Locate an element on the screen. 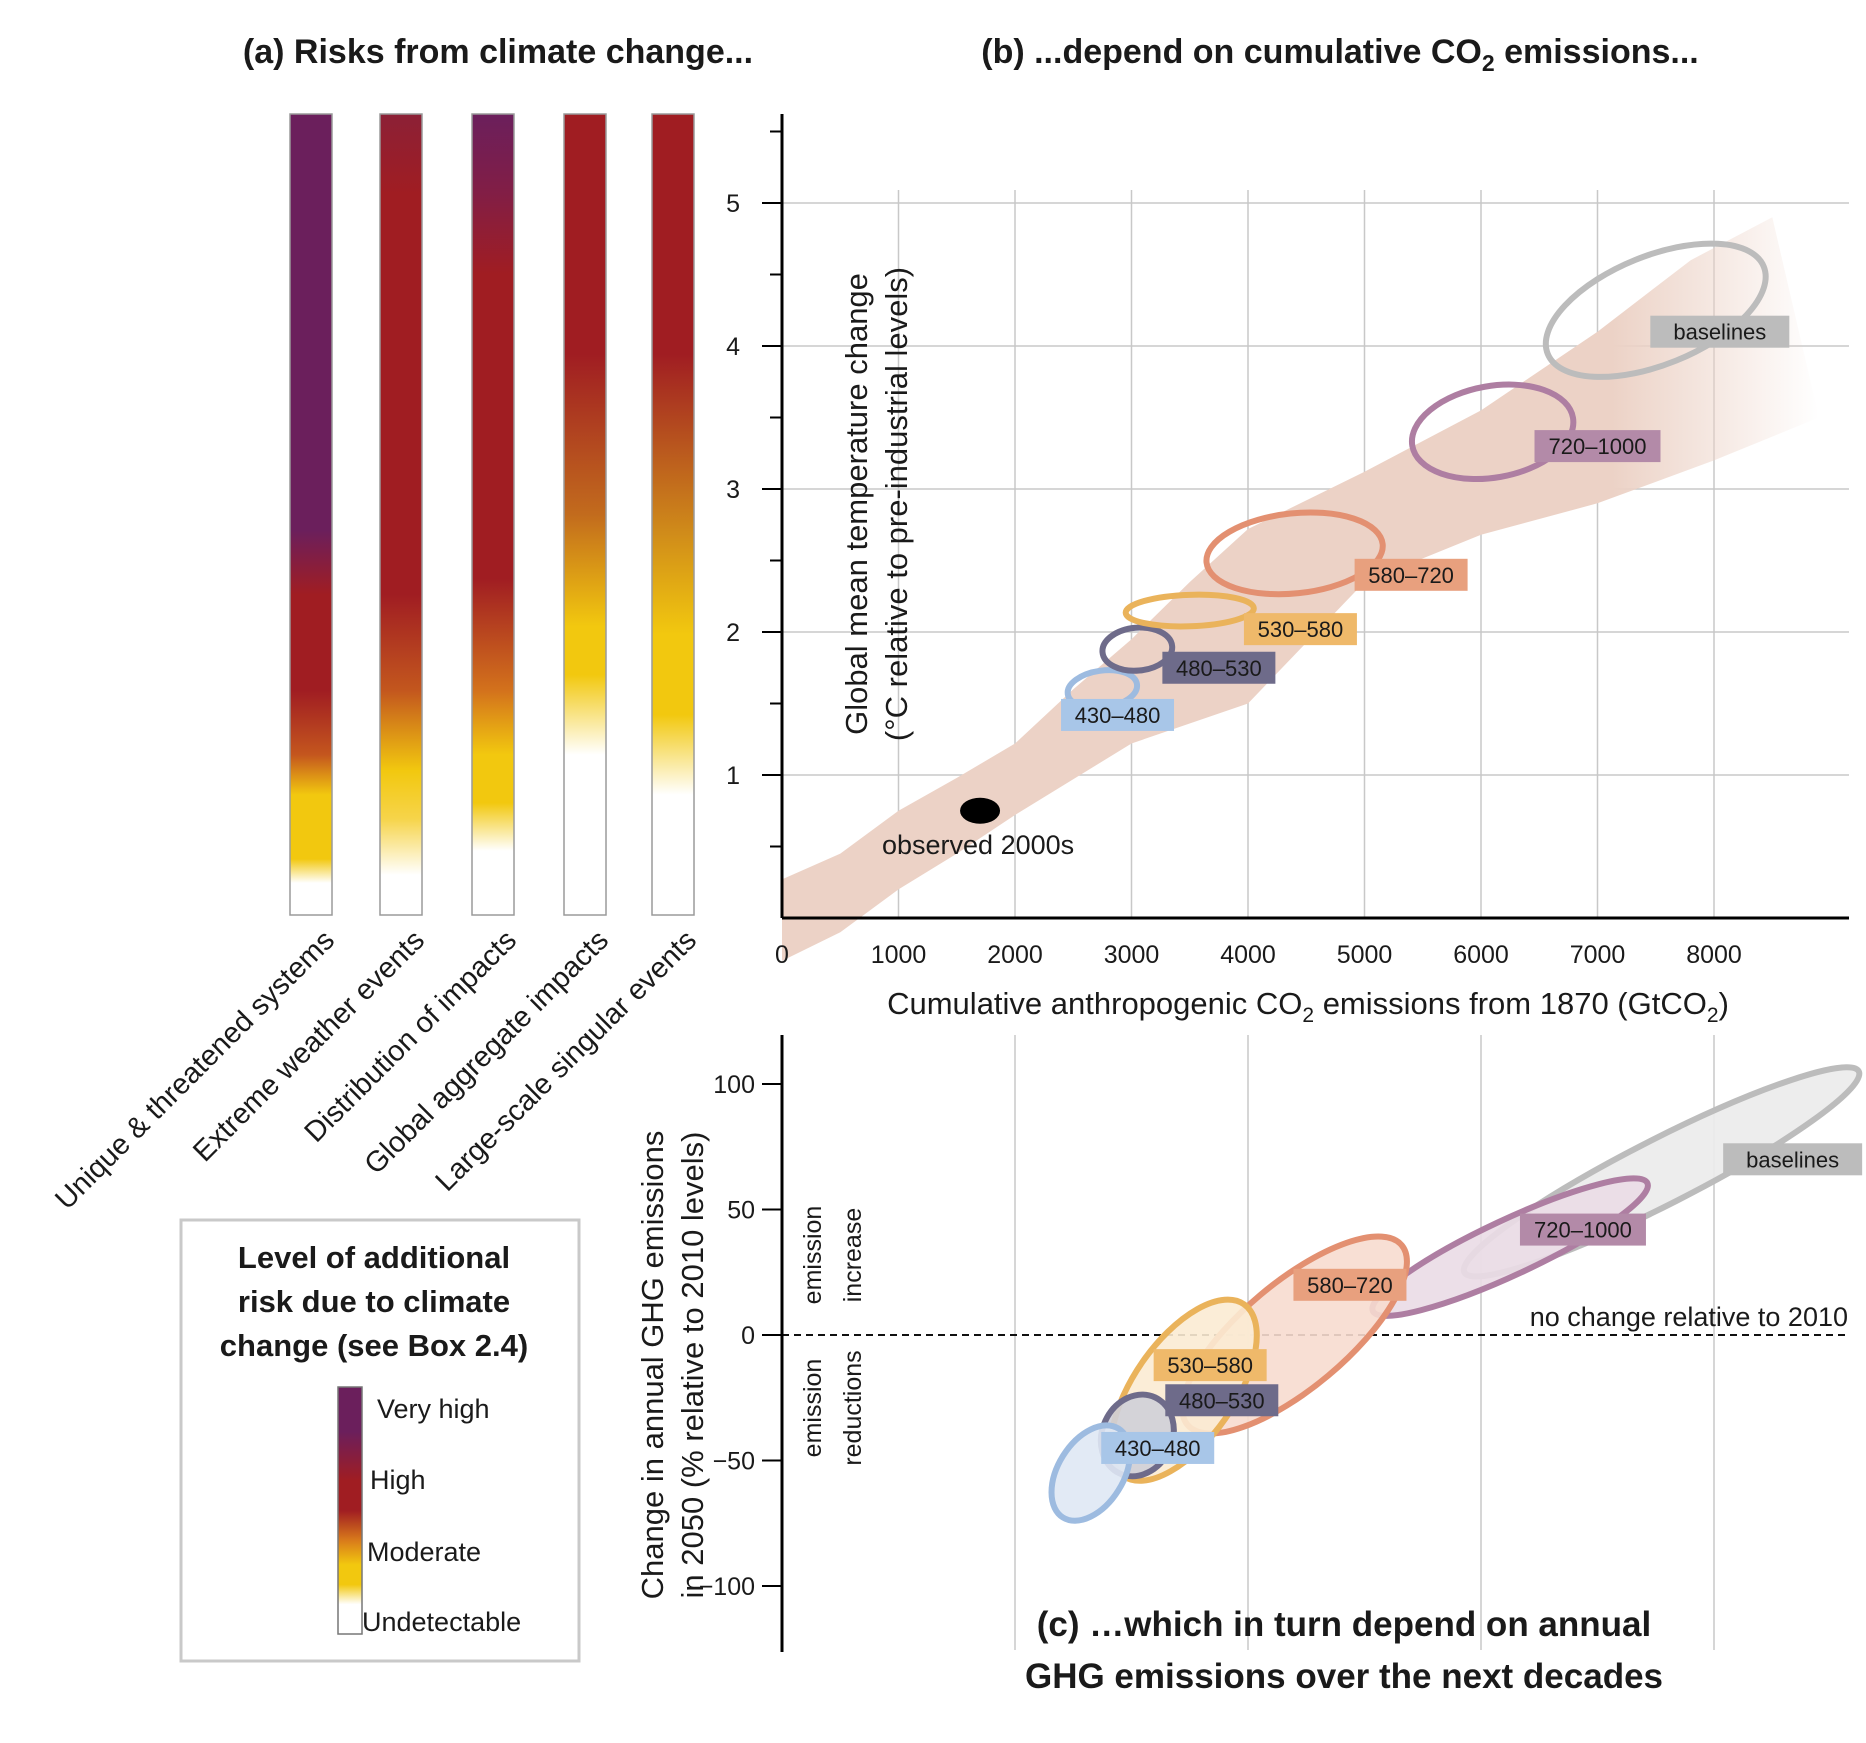  risk-legend-frame is located at coordinates (380, 1440).